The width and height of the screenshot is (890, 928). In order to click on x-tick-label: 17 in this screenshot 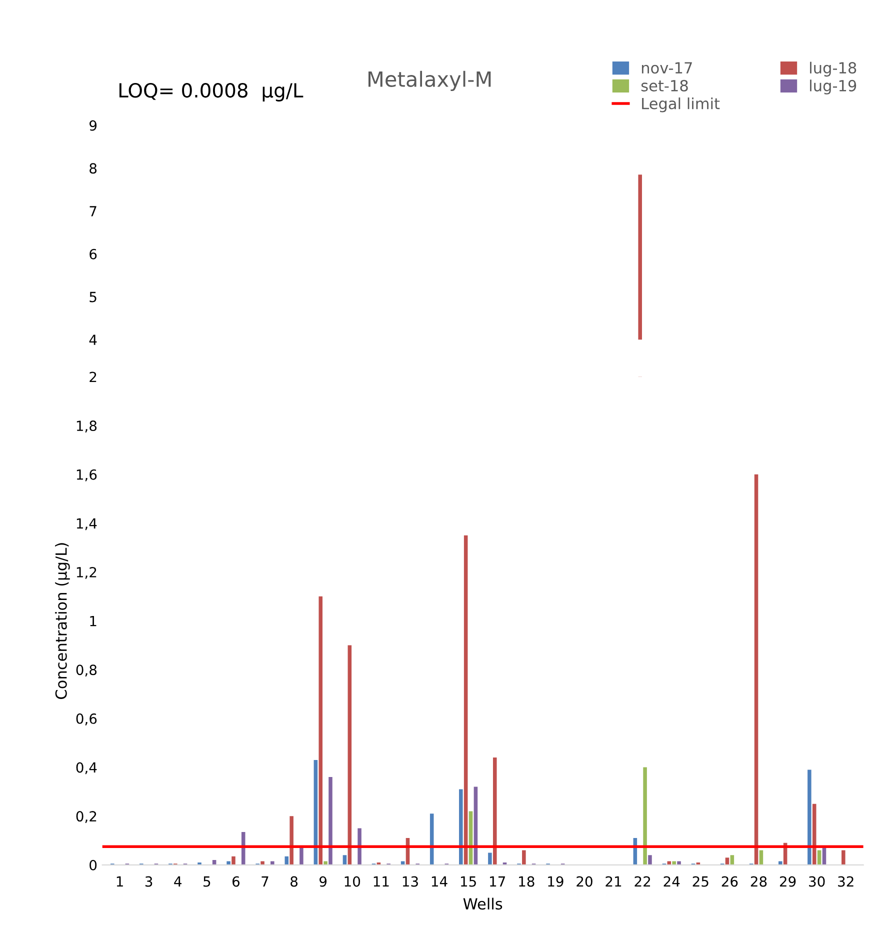, I will do `click(497, 881)`.